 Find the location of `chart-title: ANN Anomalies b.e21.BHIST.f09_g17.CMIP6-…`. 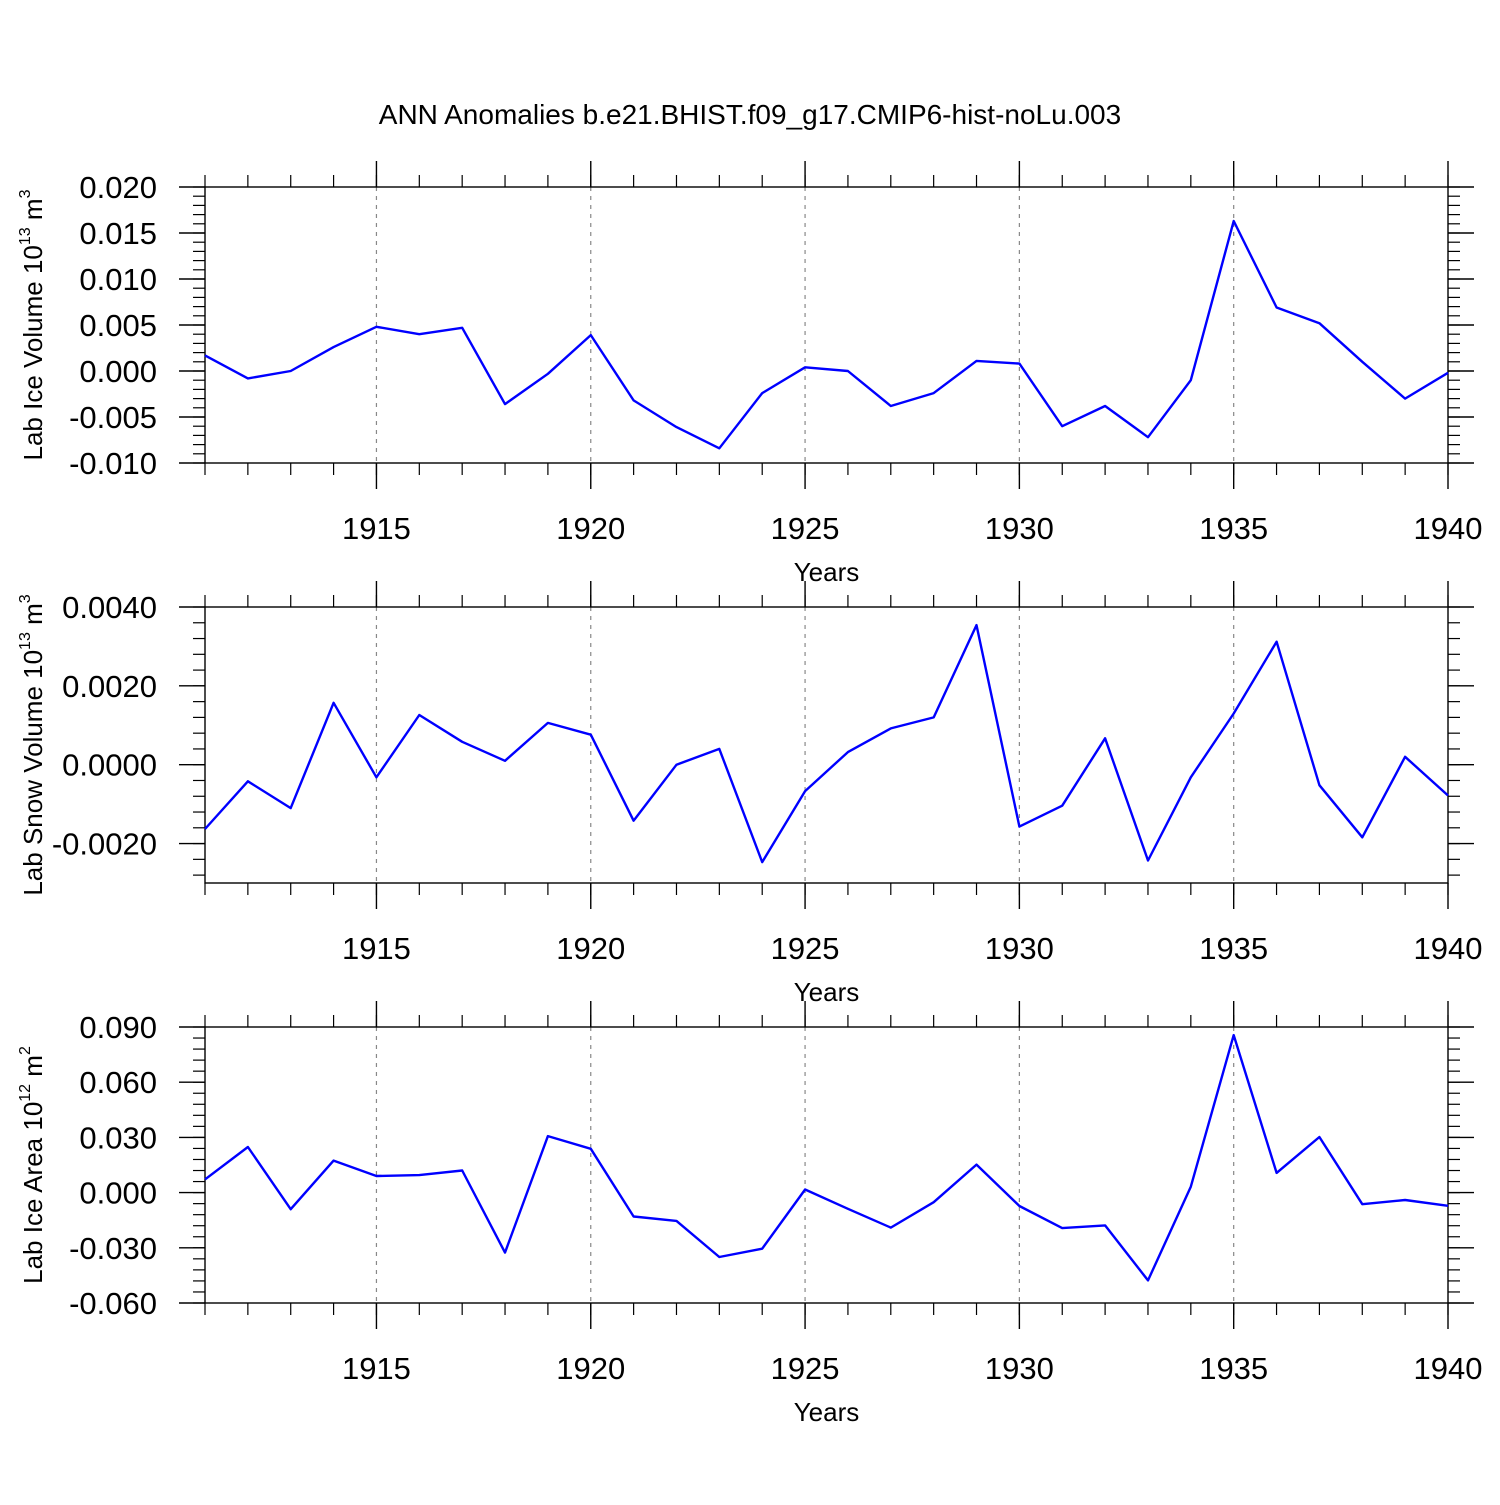

chart-title: ANN Anomalies b.e21.BHIST.f09_g17.CMIP6-… is located at coordinates (750, 114).